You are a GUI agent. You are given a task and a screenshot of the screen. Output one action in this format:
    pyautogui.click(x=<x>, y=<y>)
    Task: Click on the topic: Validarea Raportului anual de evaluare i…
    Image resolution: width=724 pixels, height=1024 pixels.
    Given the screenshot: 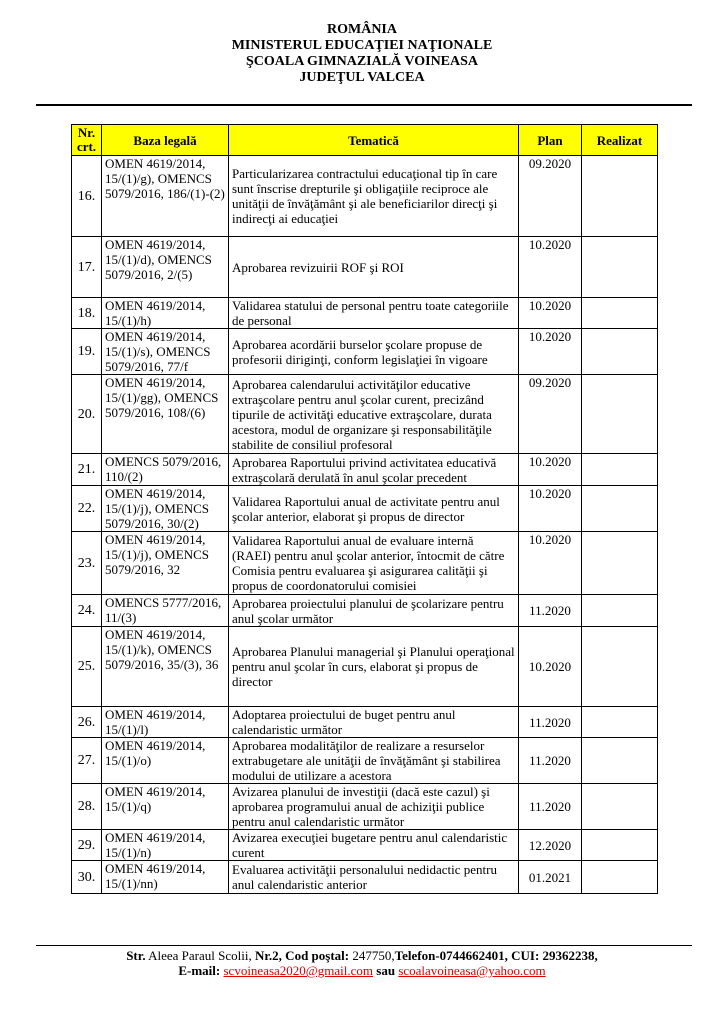 What is the action you would take?
    pyautogui.click(x=373, y=563)
    